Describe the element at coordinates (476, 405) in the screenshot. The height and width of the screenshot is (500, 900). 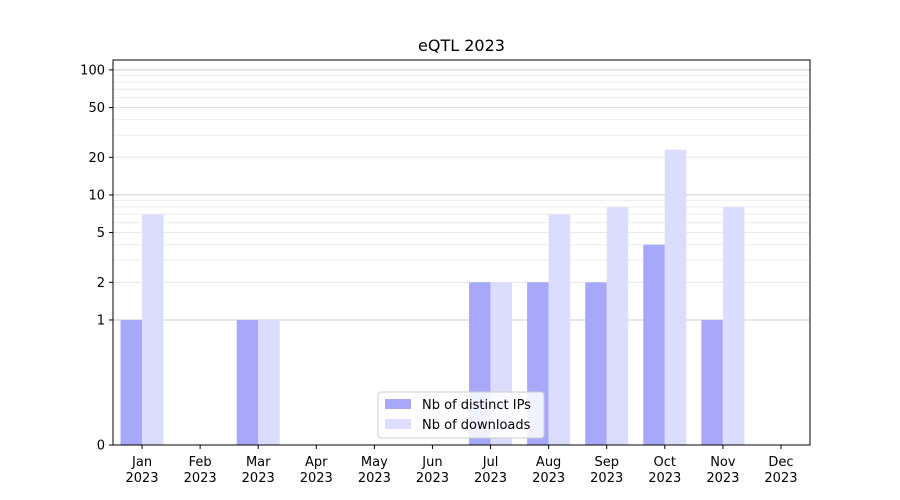
I see `legend-label: Nb of distinct IPs` at that location.